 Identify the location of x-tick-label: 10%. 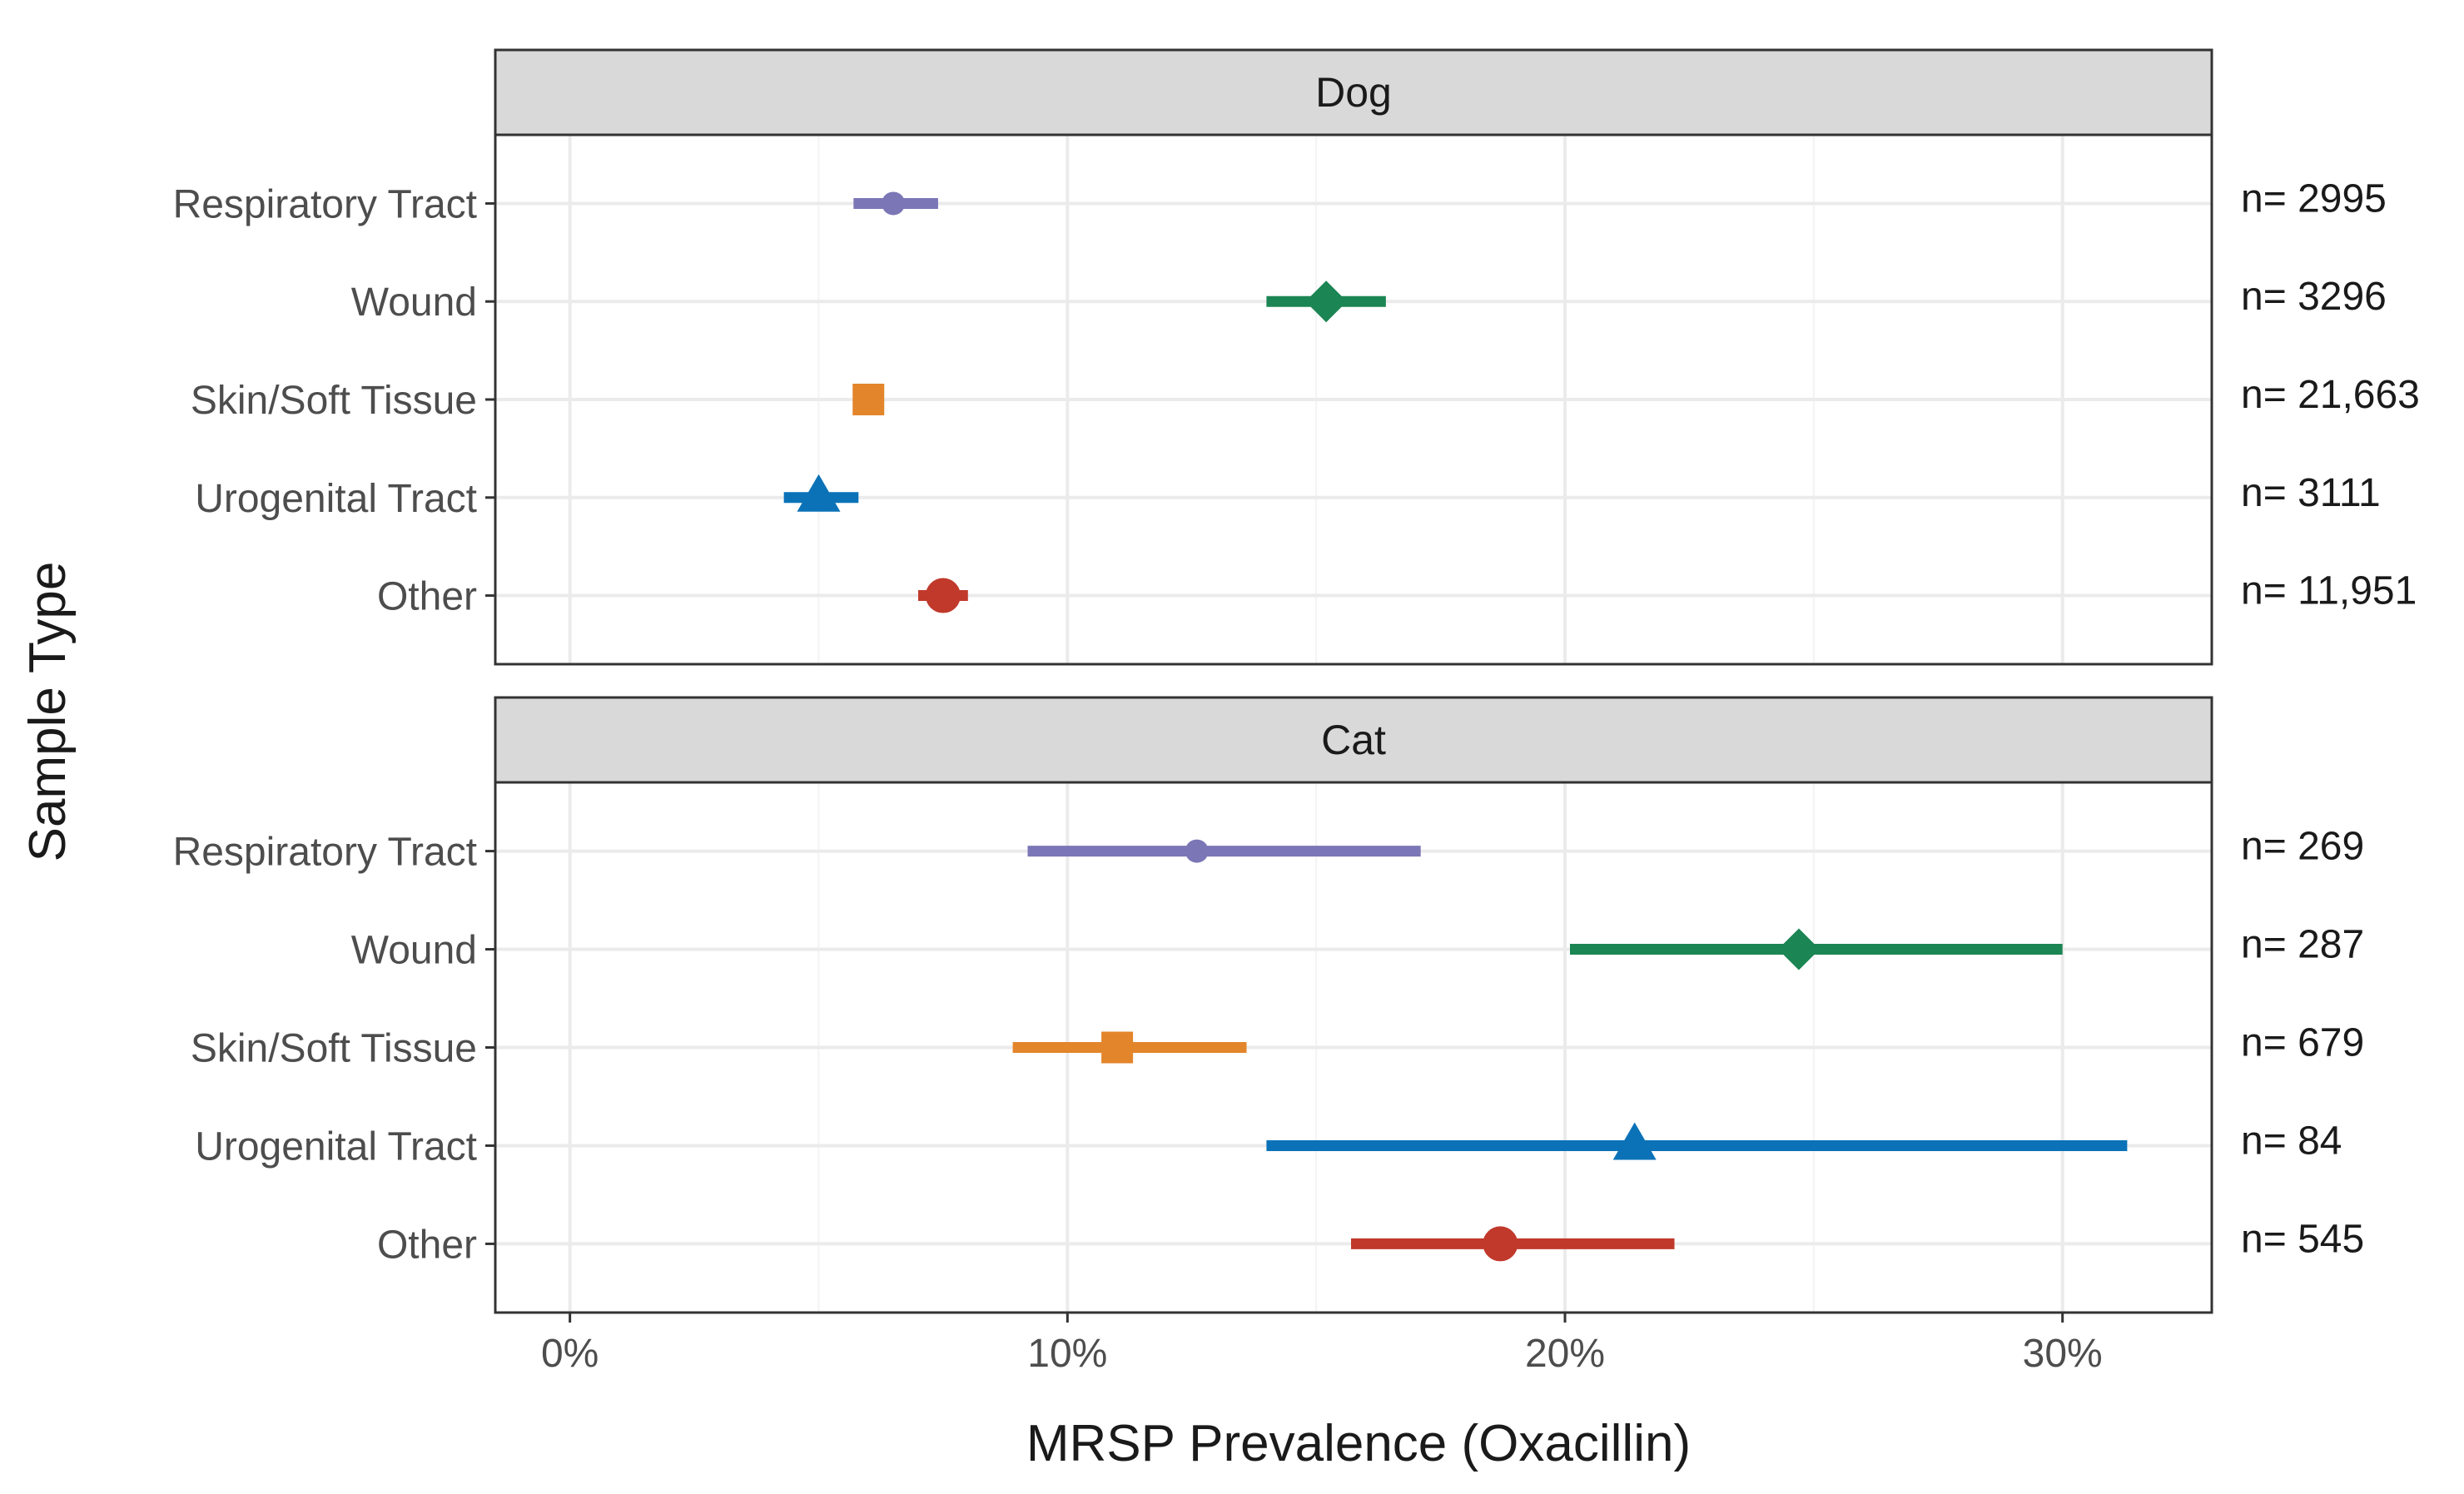
(1067, 1354).